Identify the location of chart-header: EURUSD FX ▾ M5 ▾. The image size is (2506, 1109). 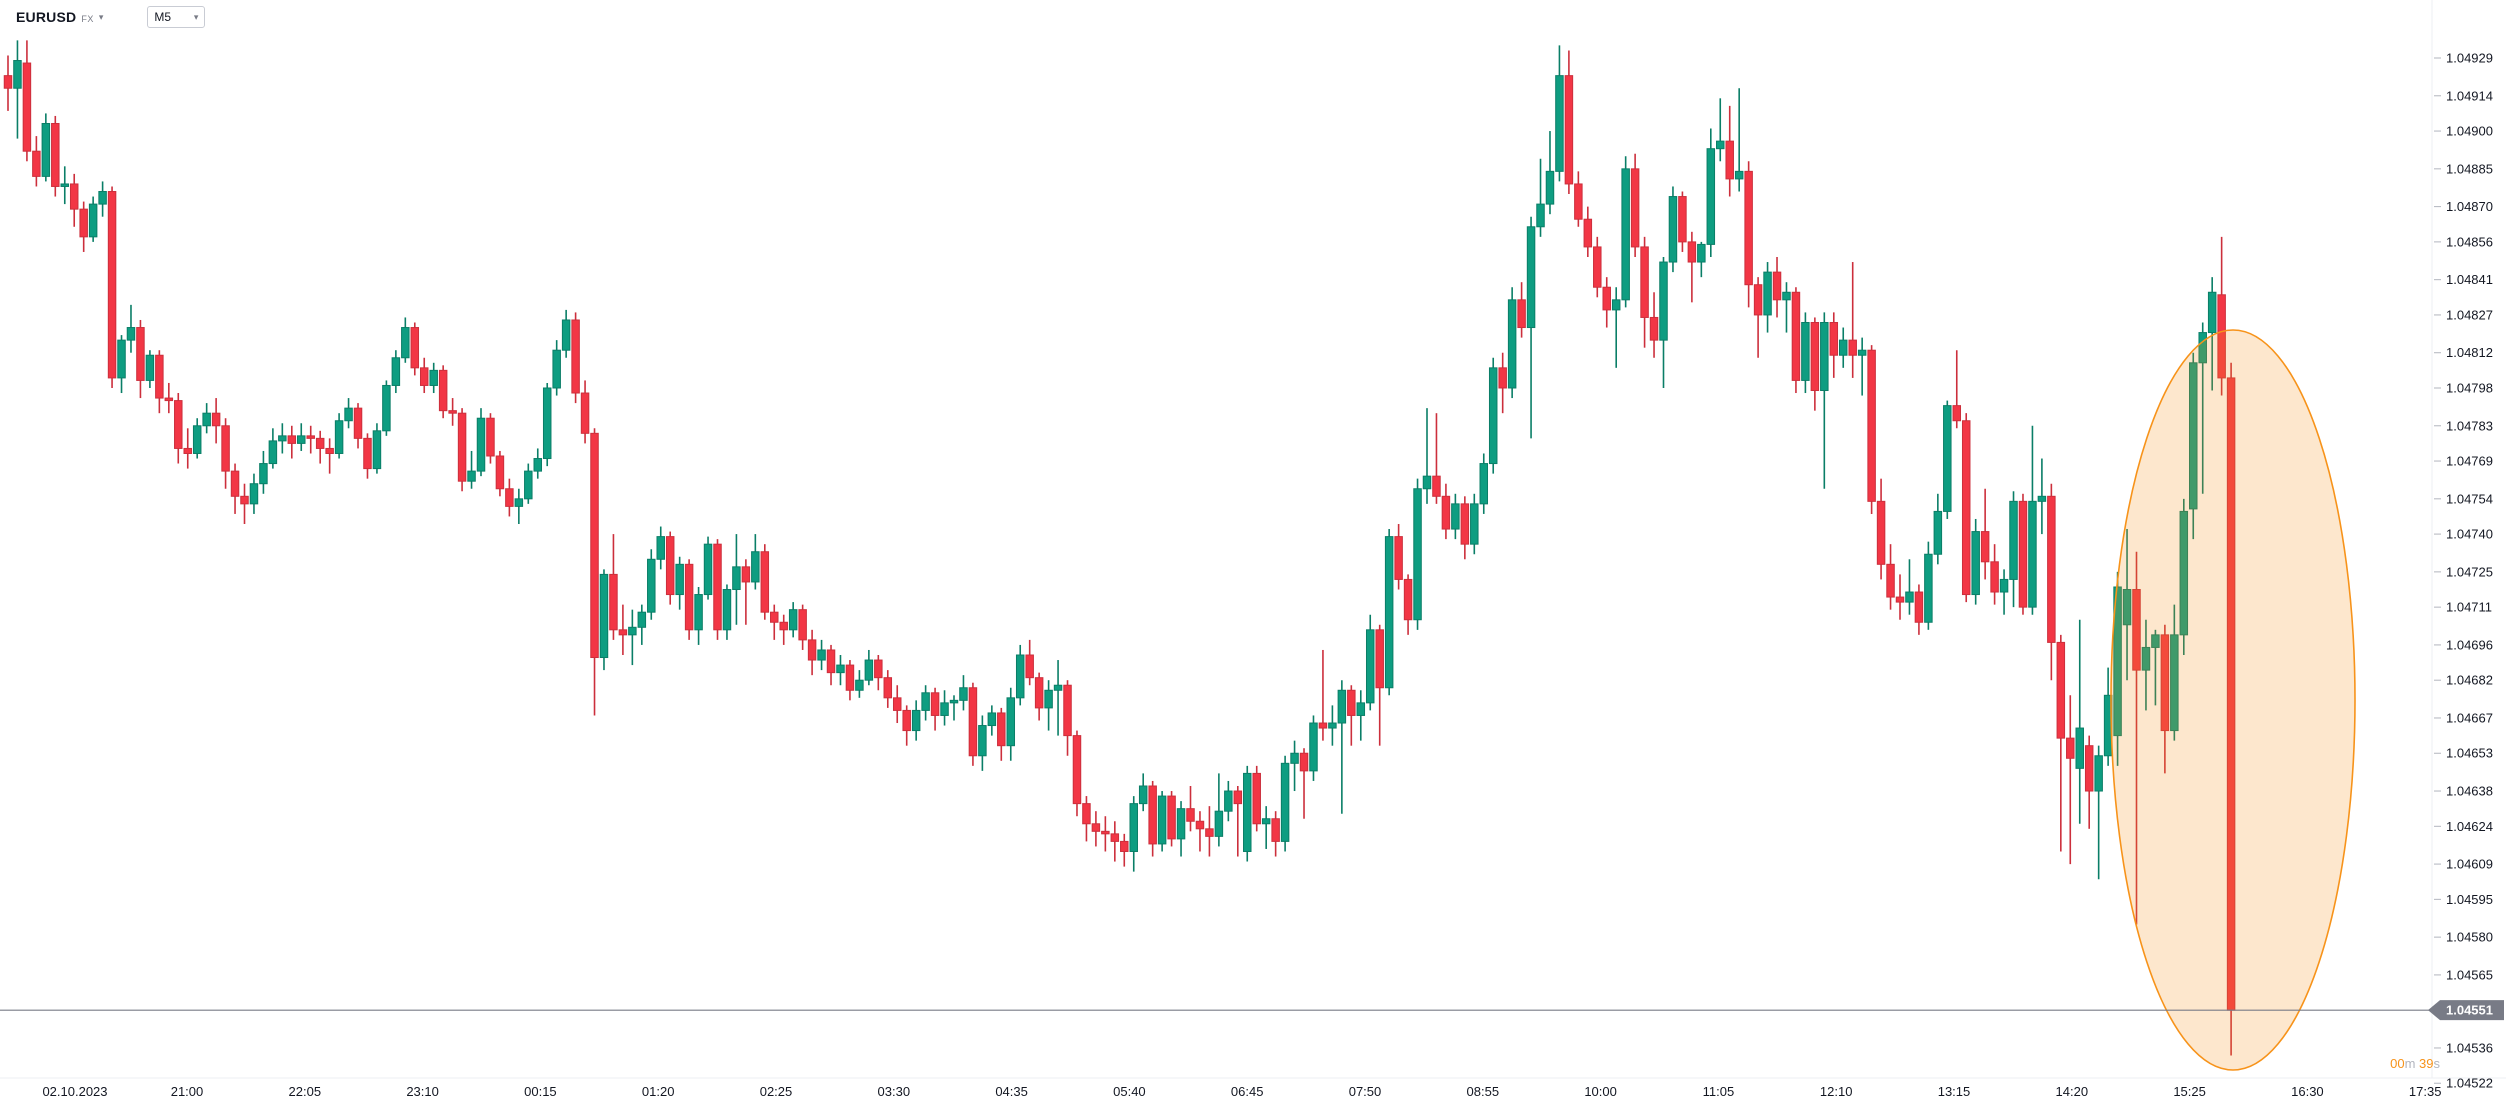
(111, 17).